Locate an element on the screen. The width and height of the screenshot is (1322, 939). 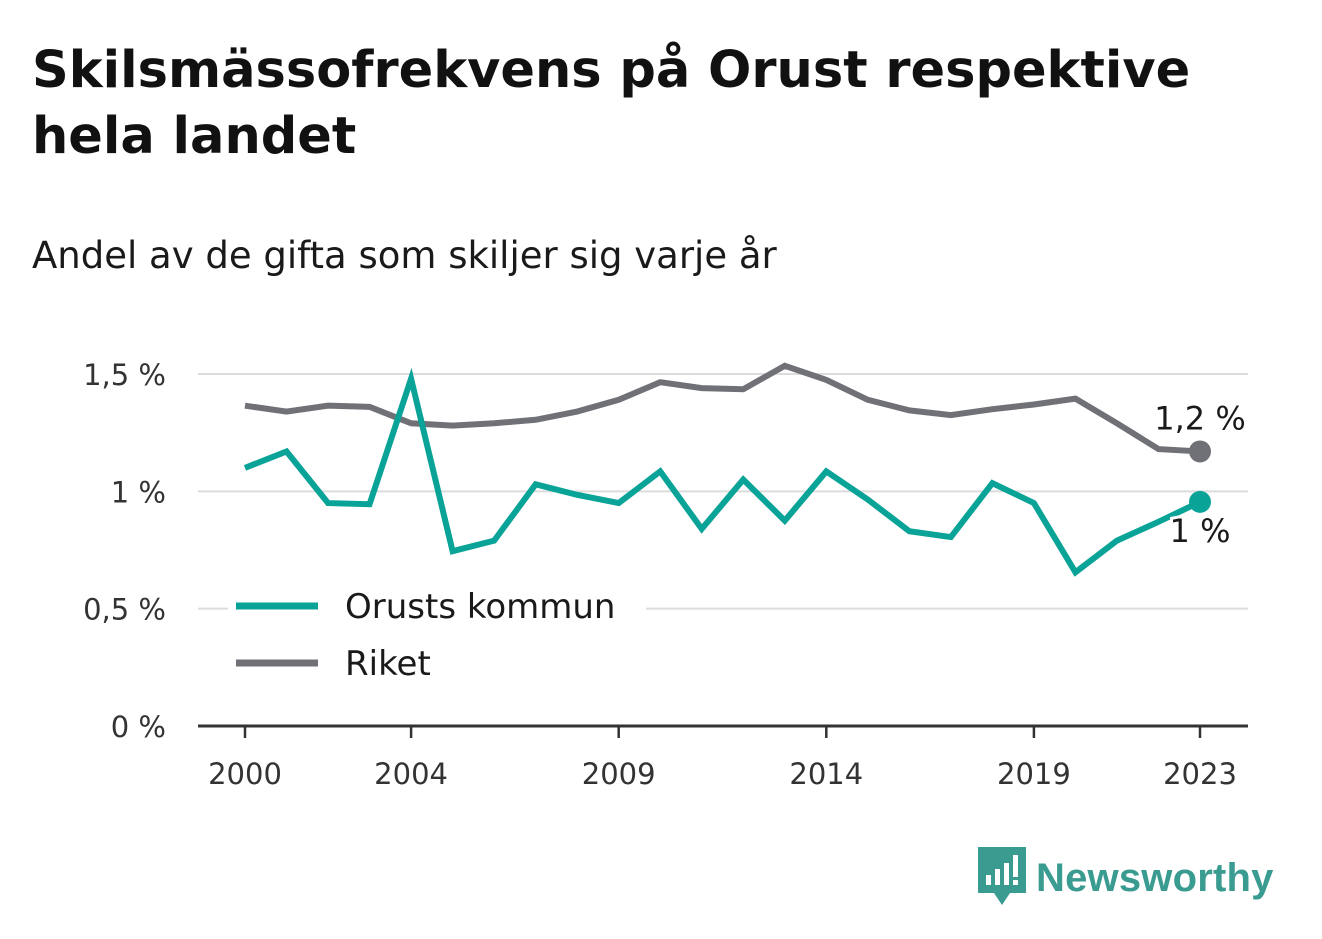
end-value-labels: 1 % 1,2 % is located at coordinates (1199, 474).